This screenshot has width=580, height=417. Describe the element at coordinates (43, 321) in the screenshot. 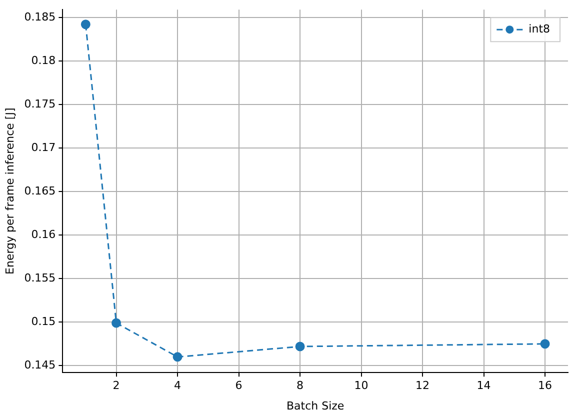

I see `y-tick-label: 0.15` at that location.